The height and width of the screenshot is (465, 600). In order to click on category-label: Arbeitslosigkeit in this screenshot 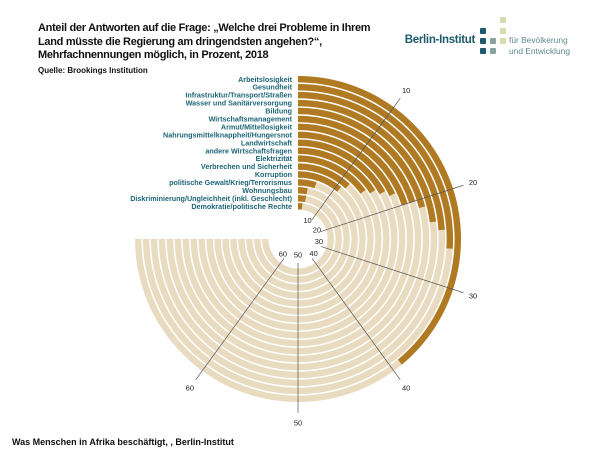, I will do `click(265, 79)`.